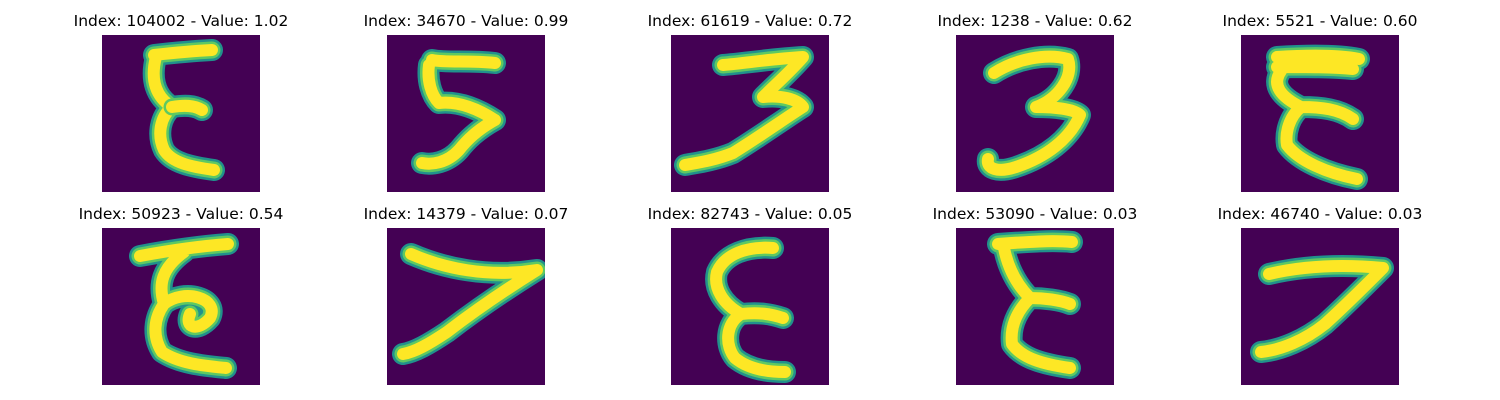 This screenshot has height=400, width=1500. Describe the element at coordinates (1035, 214) in the screenshot. I see `panel-title: Index: 53090 - Value: 0.03` at that location.